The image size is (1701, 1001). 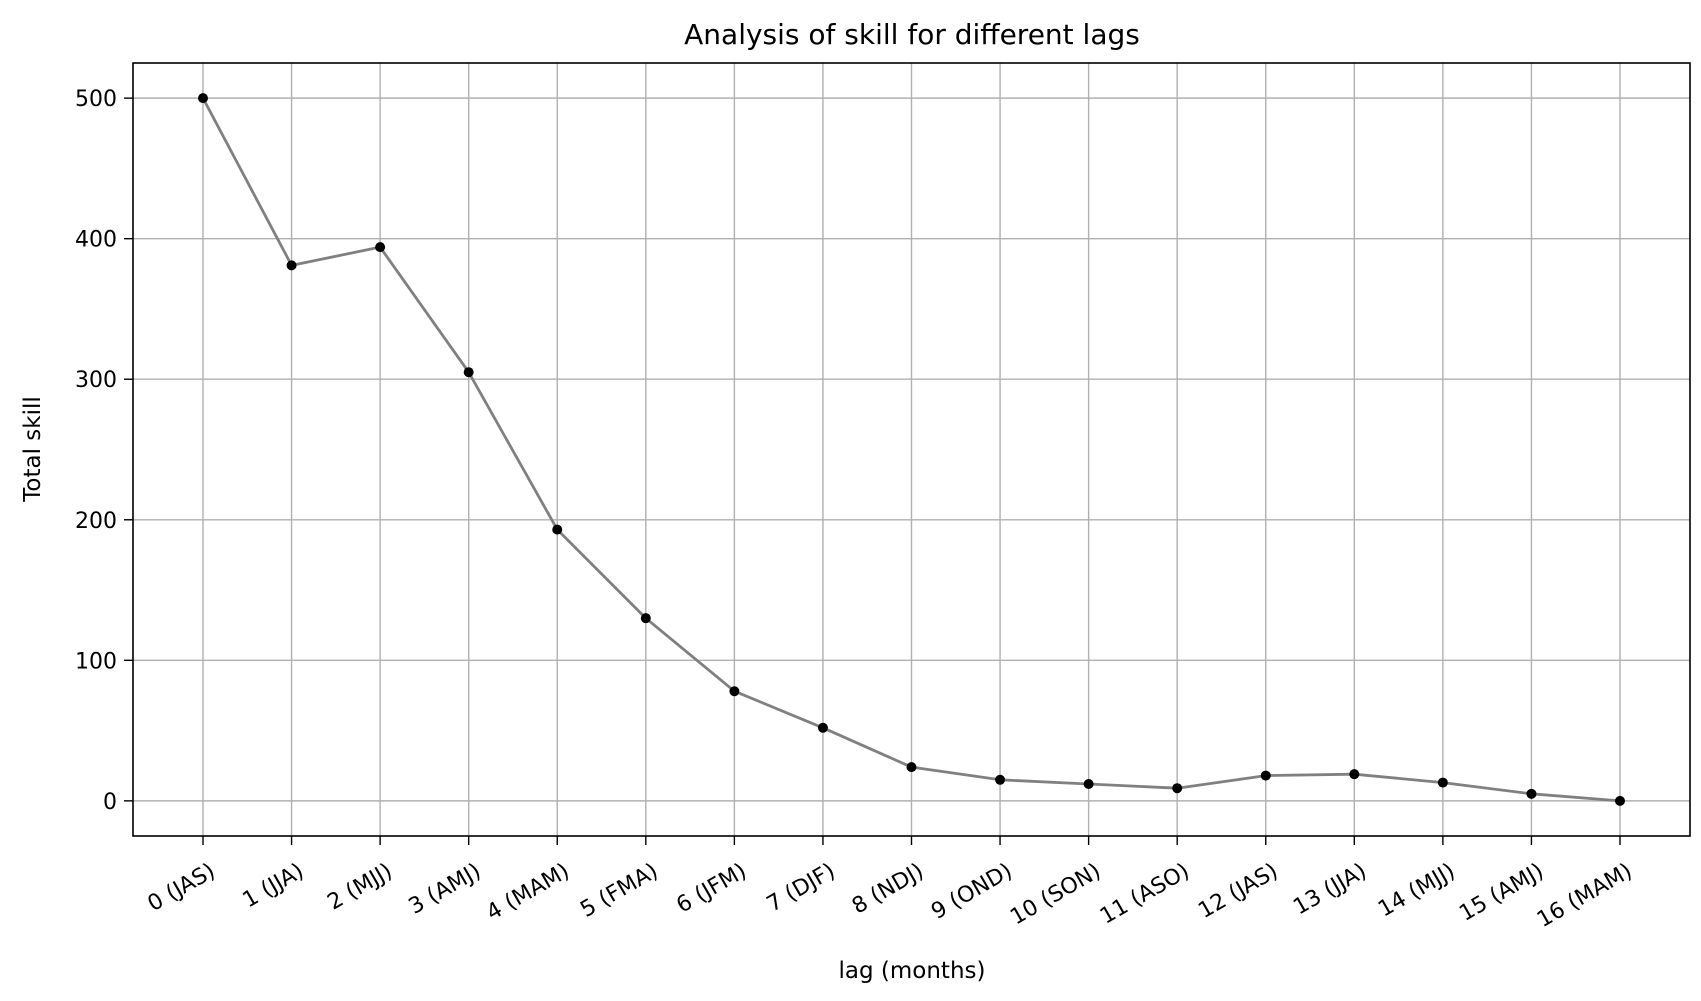 I want to click on x-tick-label: 11 (ASO), so click(x=1145, y=894).